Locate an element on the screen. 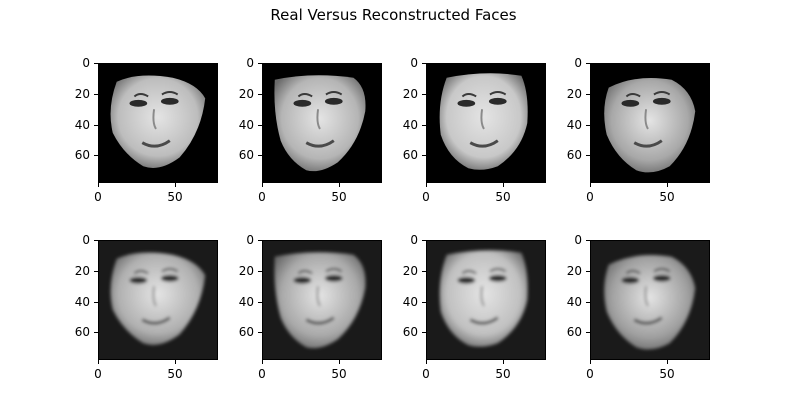  subplot-2-4: 0 20 40 60 0 50 is located at coordinates (638, 307).